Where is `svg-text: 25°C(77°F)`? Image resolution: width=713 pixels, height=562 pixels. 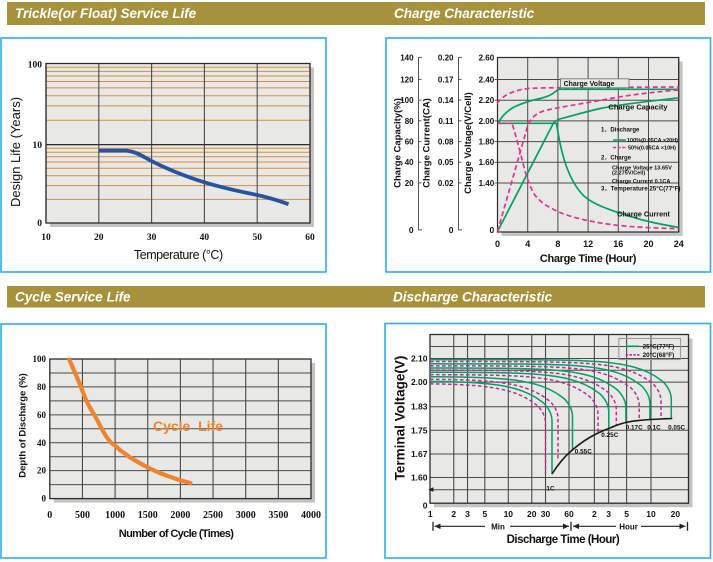 svg-text: 25°C(77°F) is located at coordinates (659, 347).